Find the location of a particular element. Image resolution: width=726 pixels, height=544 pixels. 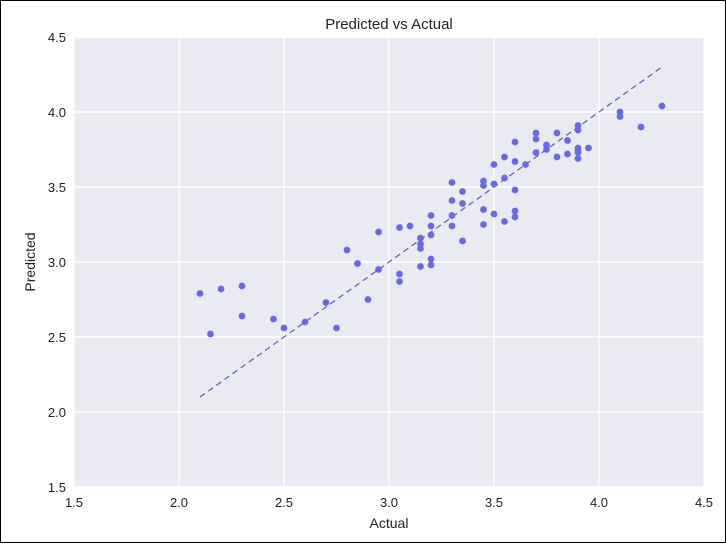

x-tick-labels: 1.5 2.0 2.5 3.0 3.5 4.0 4.5 is located at coordinates (389, 502).